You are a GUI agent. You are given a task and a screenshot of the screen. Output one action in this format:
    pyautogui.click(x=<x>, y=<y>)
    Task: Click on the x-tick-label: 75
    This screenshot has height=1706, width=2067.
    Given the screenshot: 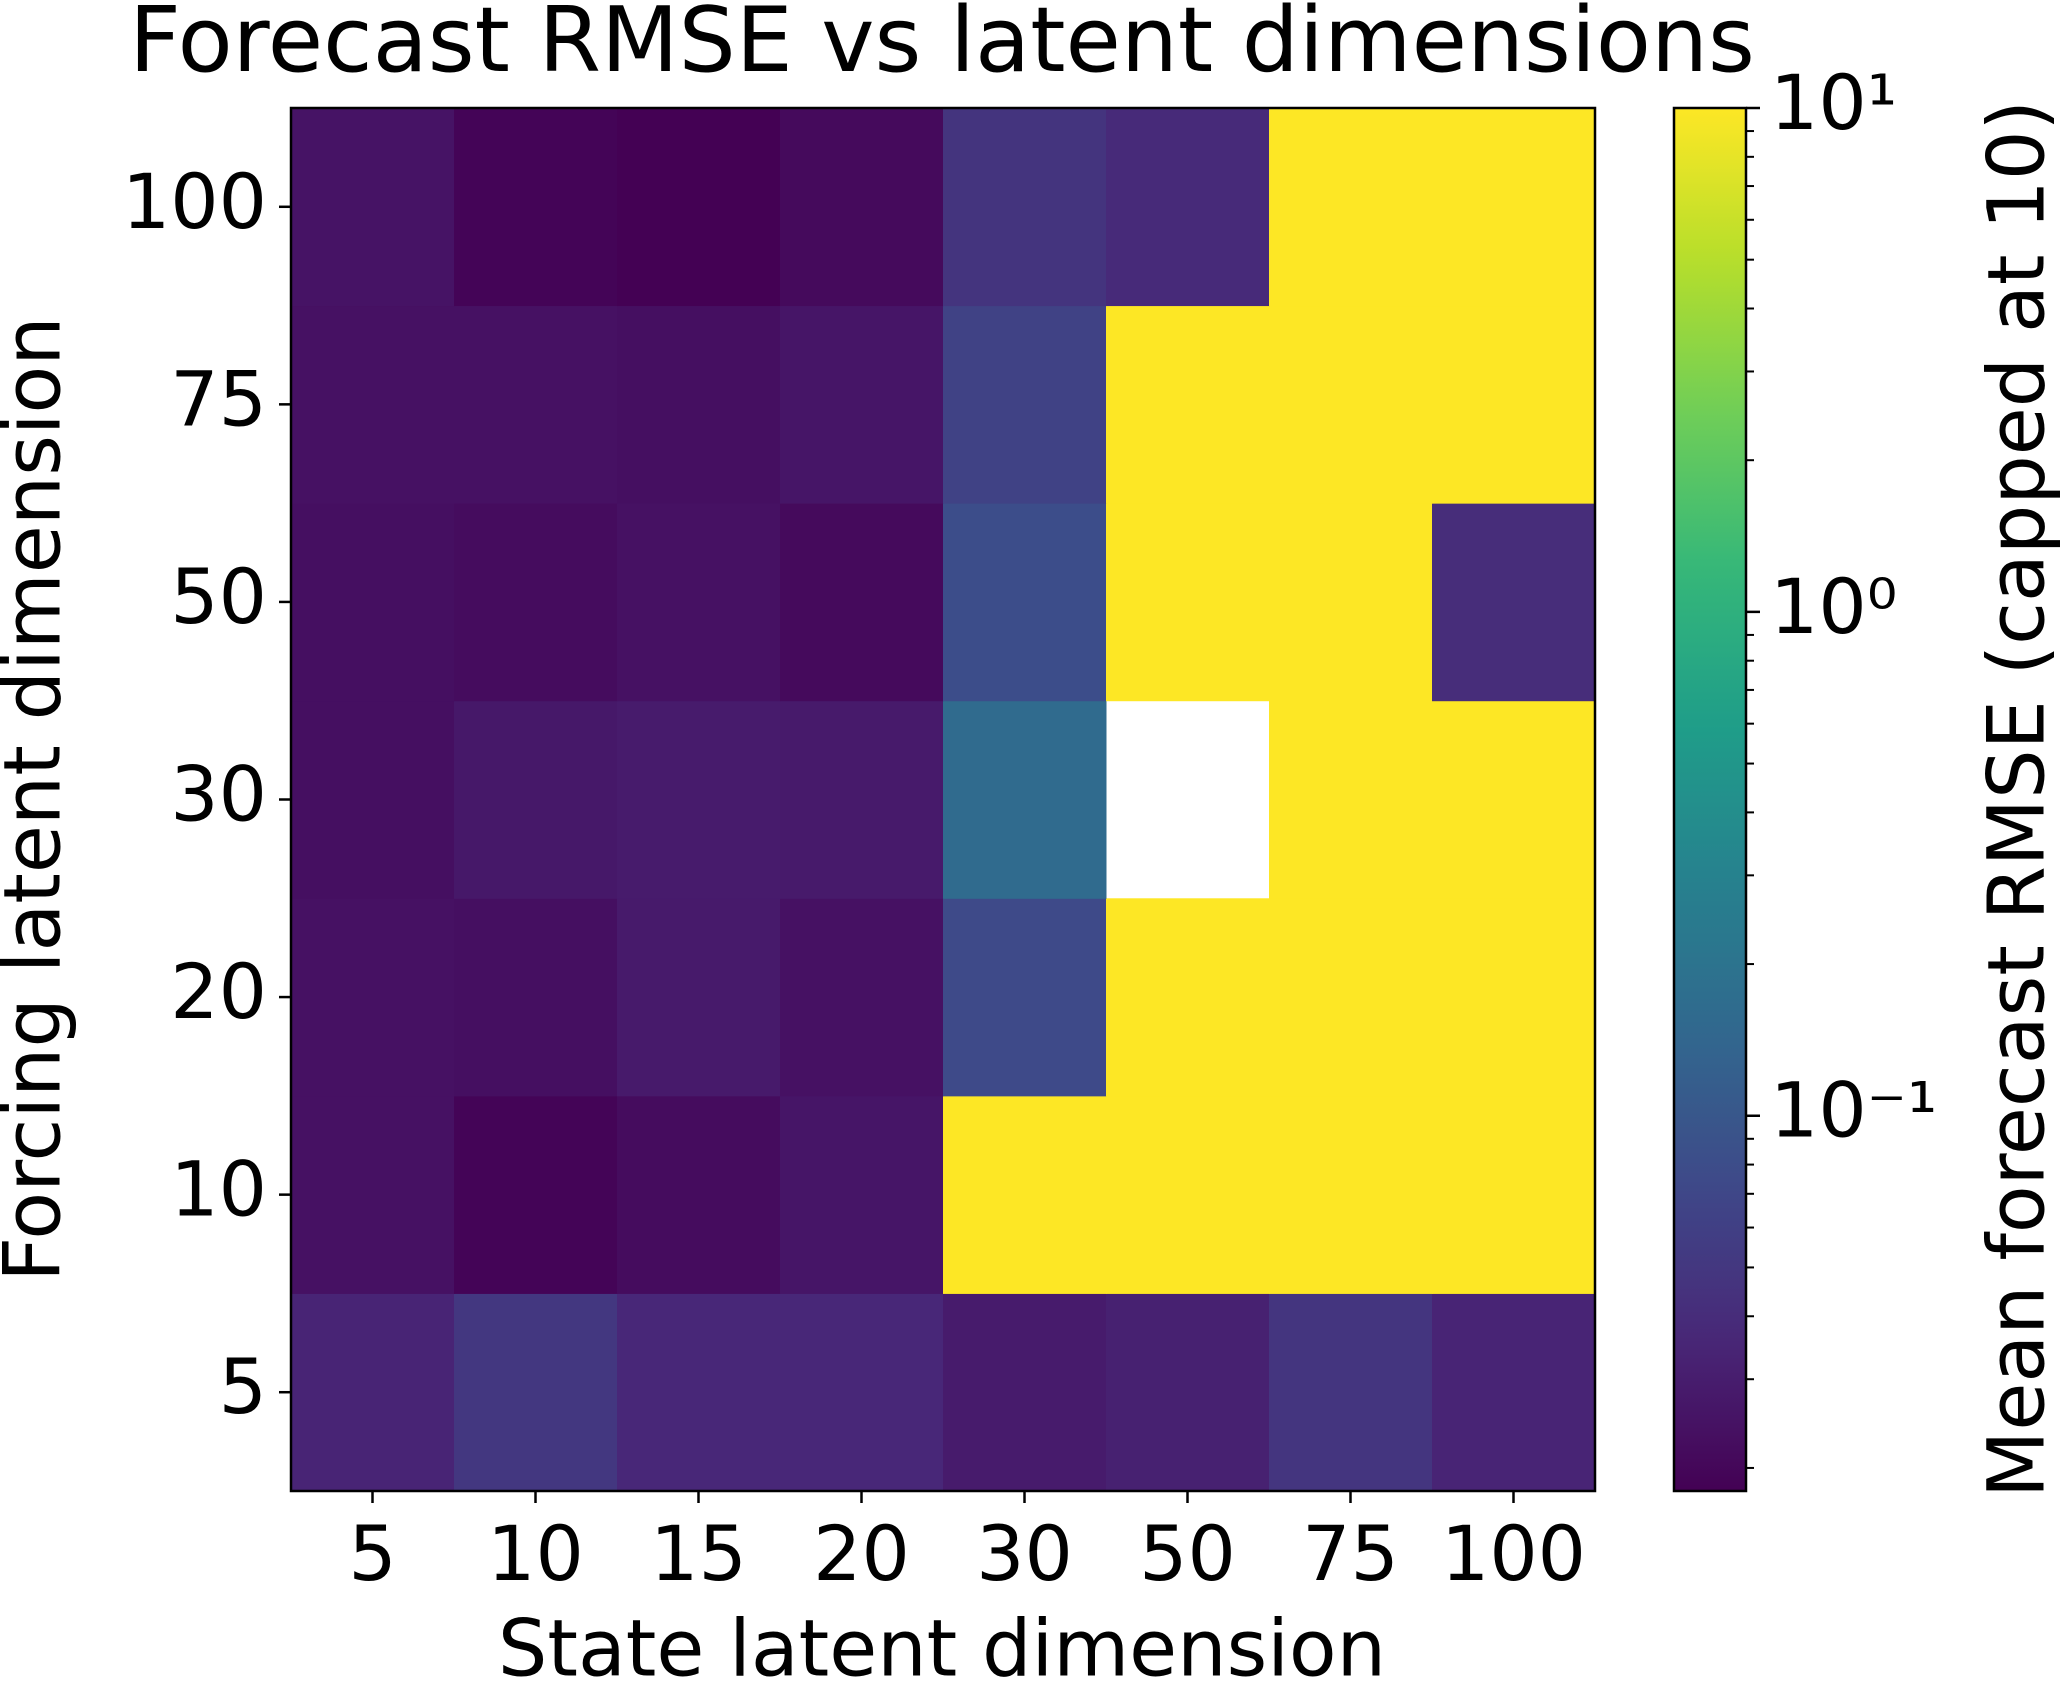 What is the action you would take?
    pyautogui.click(x=1350, y=1553)
    